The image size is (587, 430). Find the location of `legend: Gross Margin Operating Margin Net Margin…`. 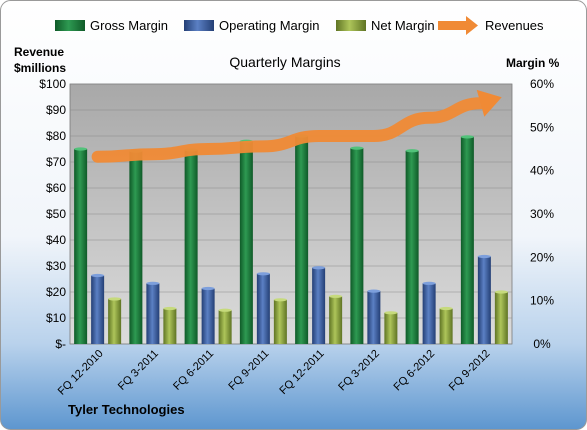

legend: Gross Margin Operating Margin Net Margin… is located at coordinates (299, 25).